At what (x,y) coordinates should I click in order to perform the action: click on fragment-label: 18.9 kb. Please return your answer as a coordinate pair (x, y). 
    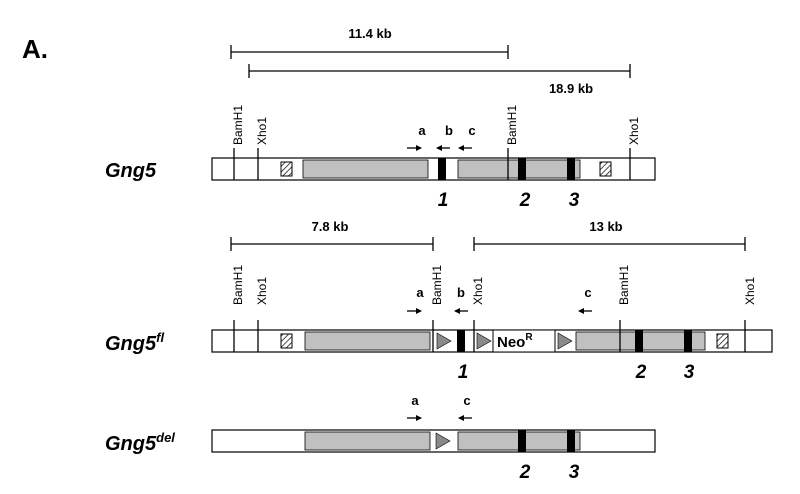
    Looking at the image, I should click on (571, 88).